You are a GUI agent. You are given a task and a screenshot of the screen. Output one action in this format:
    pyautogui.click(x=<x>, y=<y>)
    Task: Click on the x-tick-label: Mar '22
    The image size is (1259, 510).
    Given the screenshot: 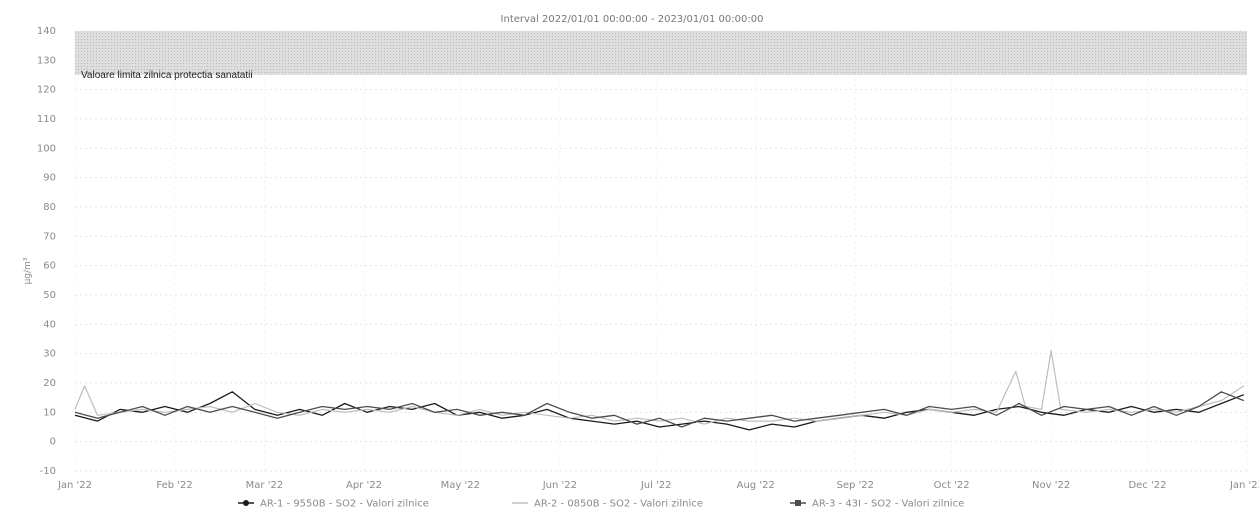 What is the action you would take?
    pyautogui.click(x=265, y=485)
    